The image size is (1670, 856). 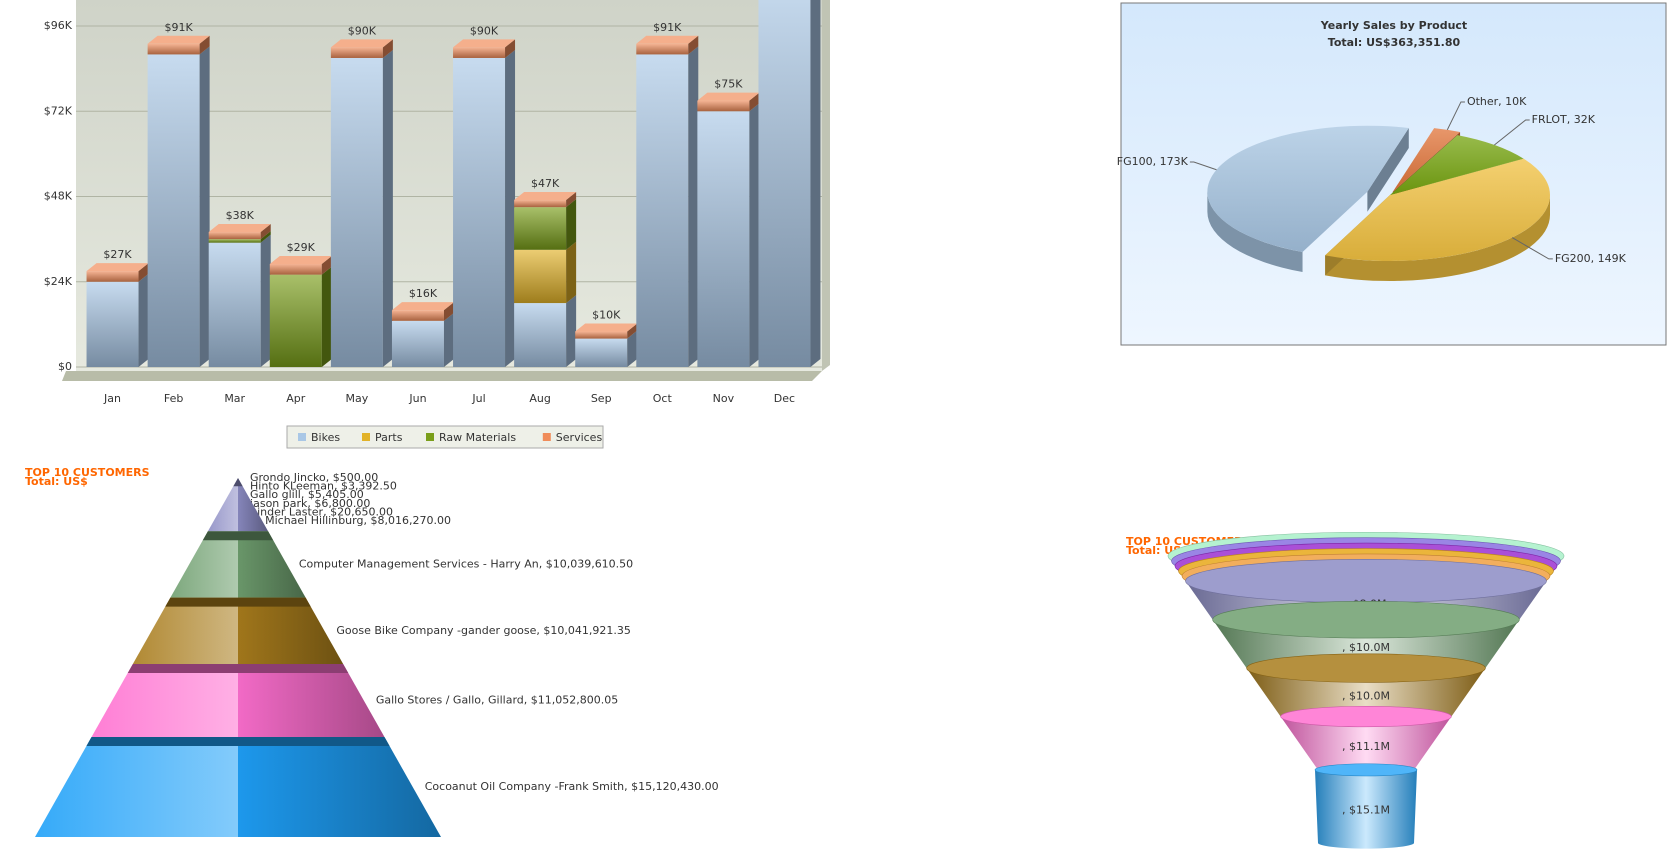 I want to click on total-label: $10K, so click(x=606, y=314).